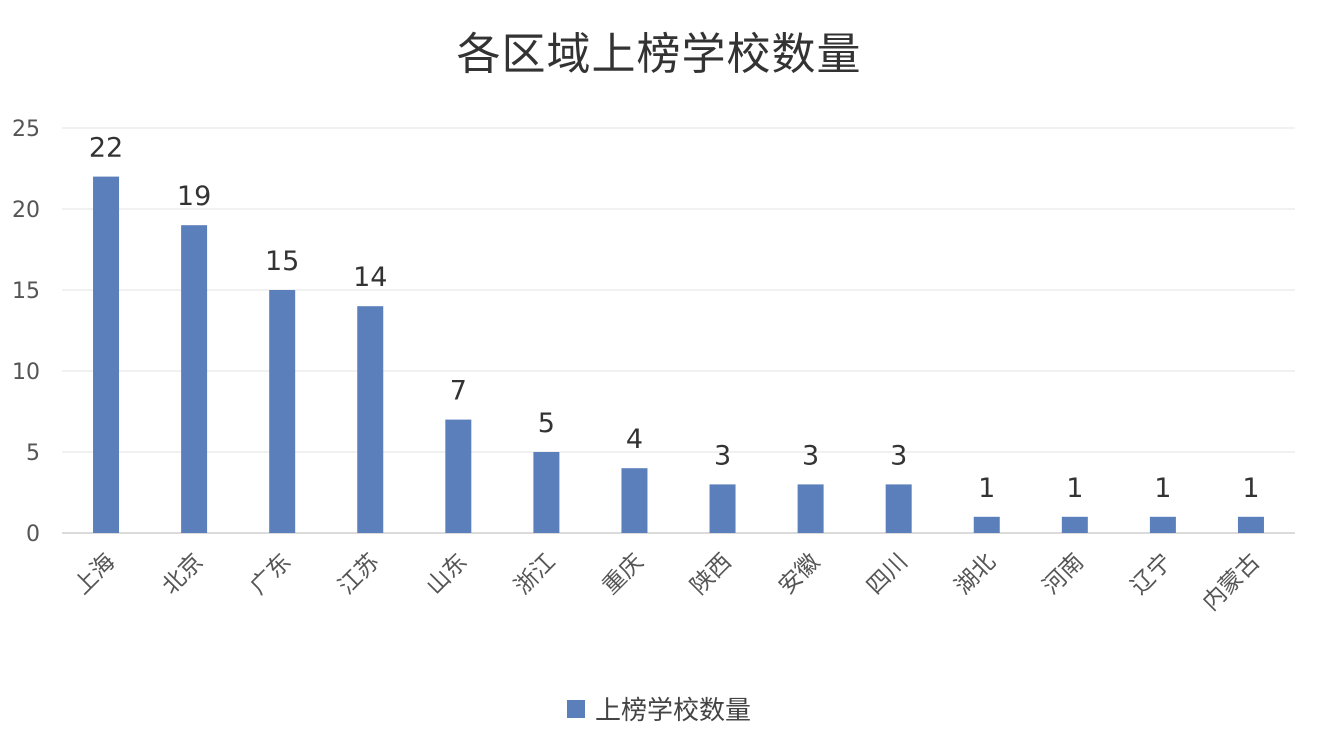  Describe the element at coordinates (1231, 582) in the screenshot. I see `x-tick-label: 内蒙古` at that location.